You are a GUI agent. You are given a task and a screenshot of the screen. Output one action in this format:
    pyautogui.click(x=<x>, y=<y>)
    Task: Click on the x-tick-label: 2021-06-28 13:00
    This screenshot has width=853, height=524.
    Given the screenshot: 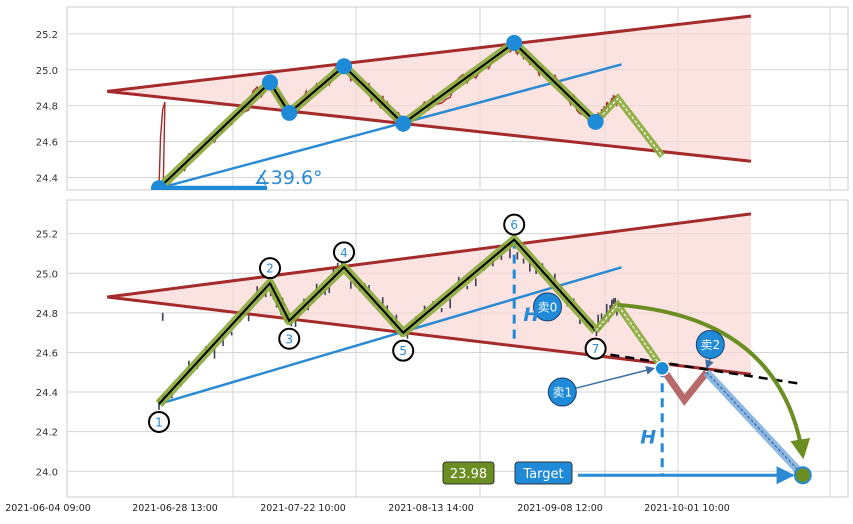 What is the action you would take?
    pyautogui.click(x=175, y=508)
    